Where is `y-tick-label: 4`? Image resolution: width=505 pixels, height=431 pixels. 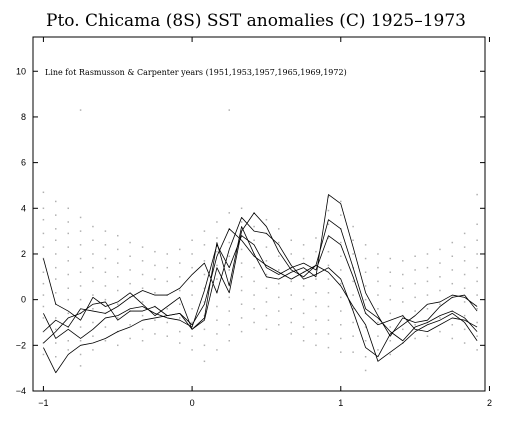
y-tick-label: 4 is located at coordinates (23, 208).